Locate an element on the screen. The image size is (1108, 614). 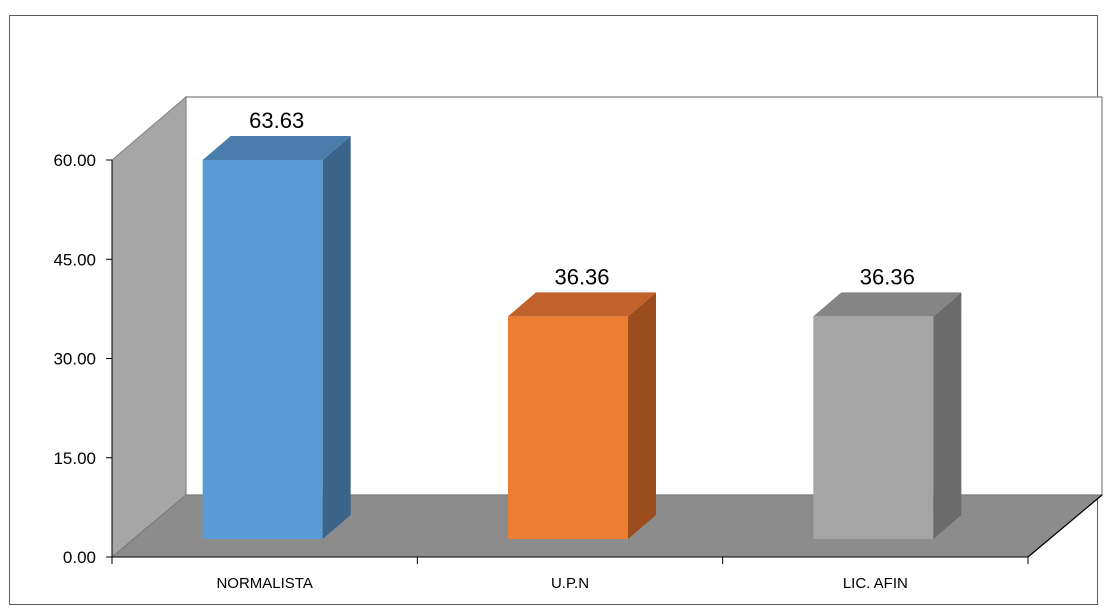
y-tick-label: 60.00 is located at coordinates (74, 160).